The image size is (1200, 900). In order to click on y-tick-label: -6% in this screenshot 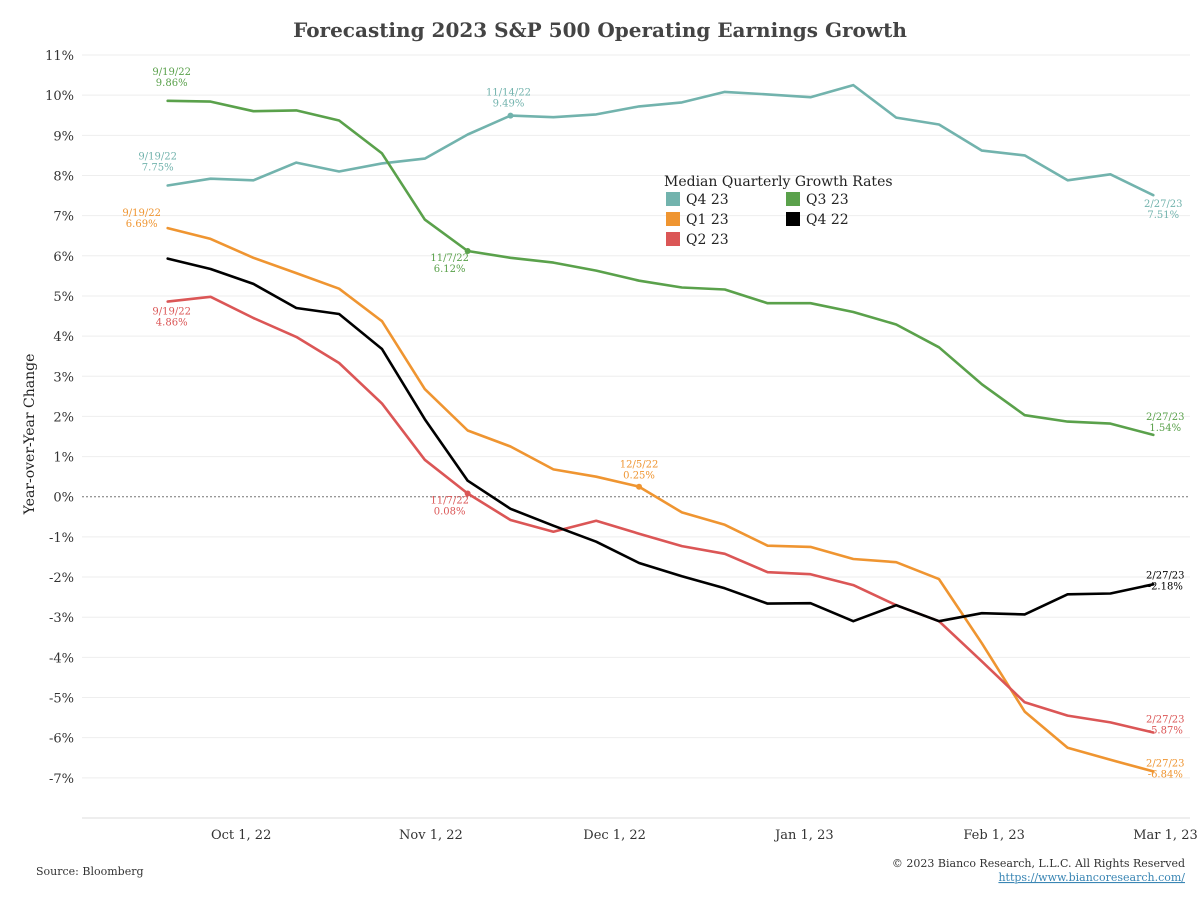, I will do `click(61, 739)`.